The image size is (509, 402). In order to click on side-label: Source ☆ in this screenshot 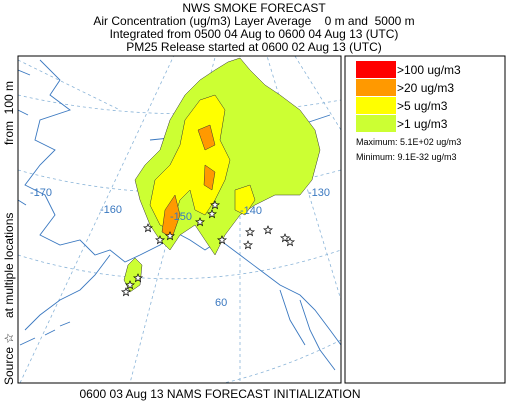, I will do `click(9, 359)`.